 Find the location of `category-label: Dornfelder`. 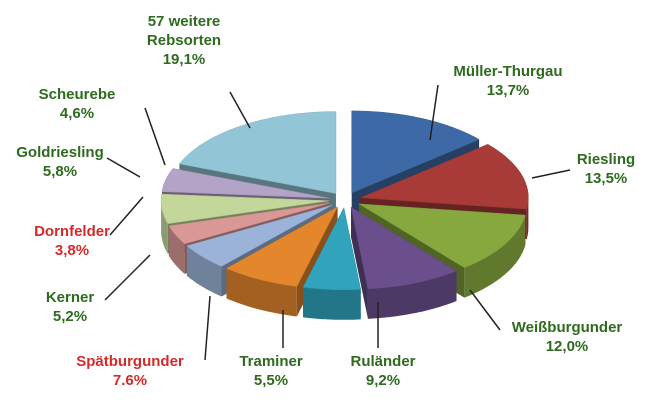

category-label: Dornfelder is located at coordinates (72, 231).